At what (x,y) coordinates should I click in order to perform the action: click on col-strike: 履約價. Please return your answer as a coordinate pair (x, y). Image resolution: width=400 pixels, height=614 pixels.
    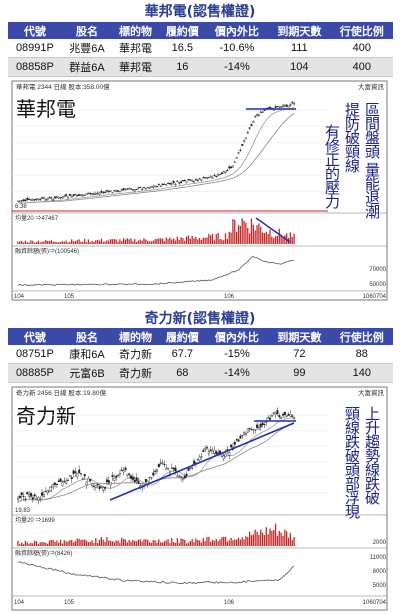
    Looking at the image, I should click on (182, 336).